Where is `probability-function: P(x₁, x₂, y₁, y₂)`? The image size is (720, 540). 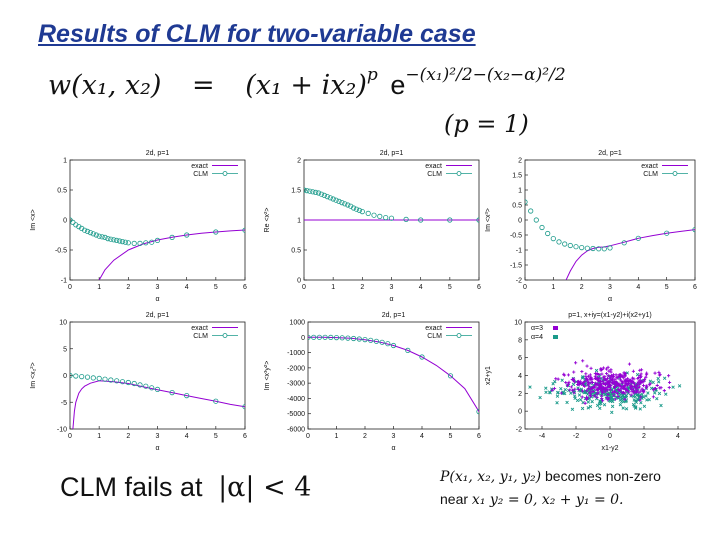
probability-function: P(x₁, x₂, y₁, y₂) is located at coordinates (491, 477).